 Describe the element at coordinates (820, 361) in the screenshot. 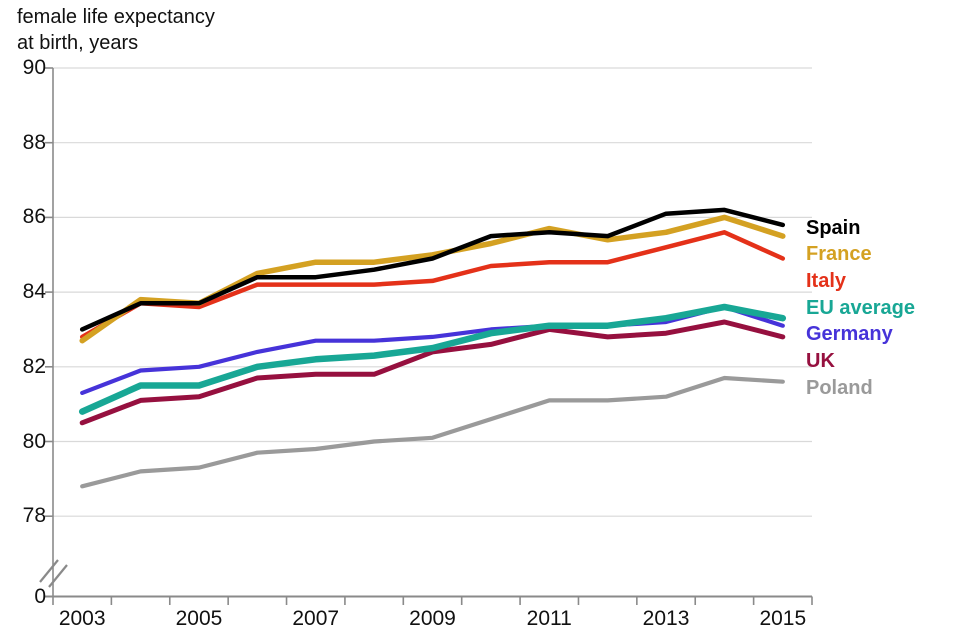

I see `legend-item-uk: UK` at that location.